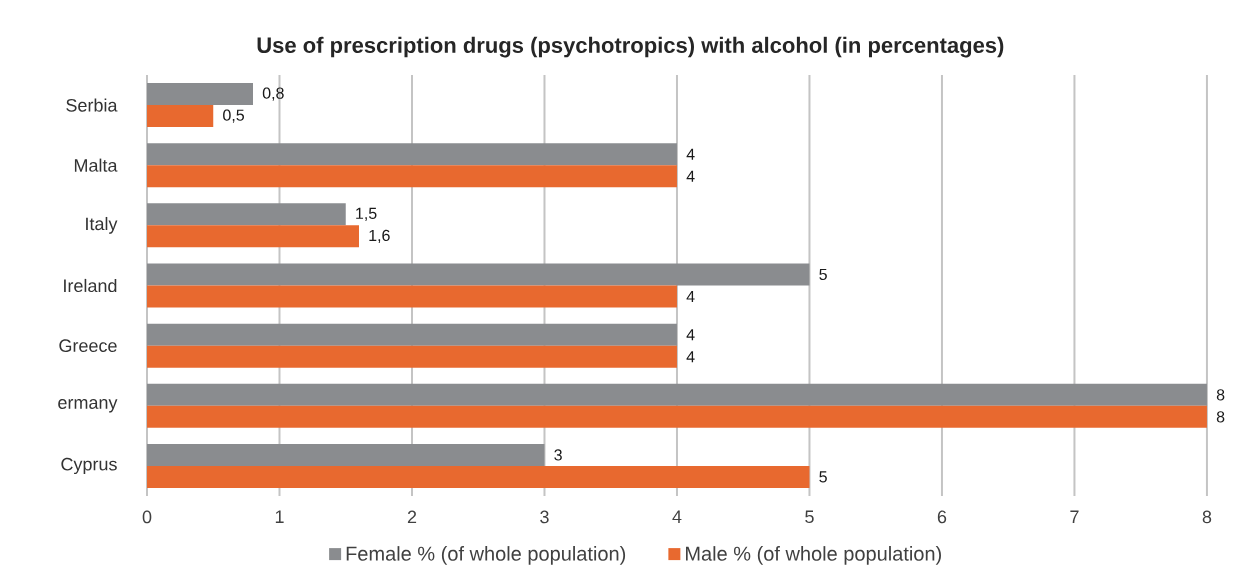 This screenshot has height=579, width=1241. Describe the element at coordinates (412, 517) in the screenshot. I see `x-tick-label: 2` at that location.